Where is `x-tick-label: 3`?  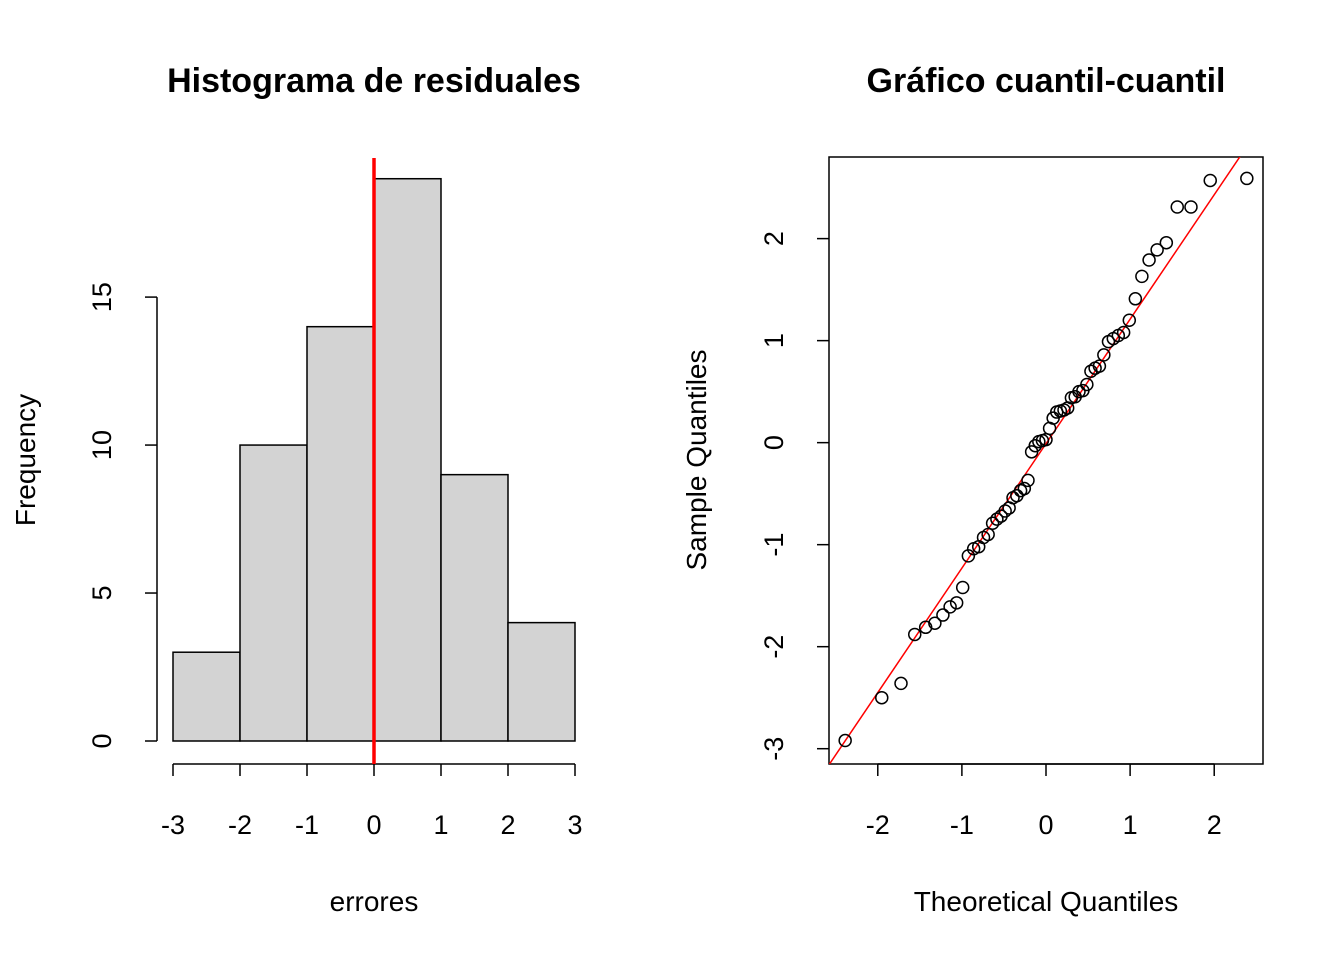 x-tick-label: 3 is located at coordinates (574, 825).